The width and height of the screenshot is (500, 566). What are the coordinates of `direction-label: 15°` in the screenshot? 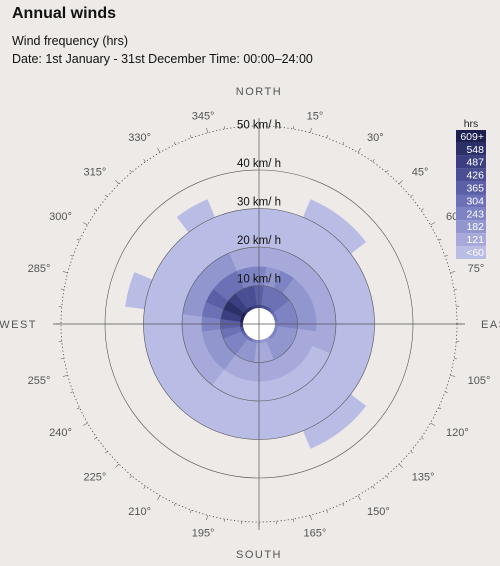 It's located at (315, 116).